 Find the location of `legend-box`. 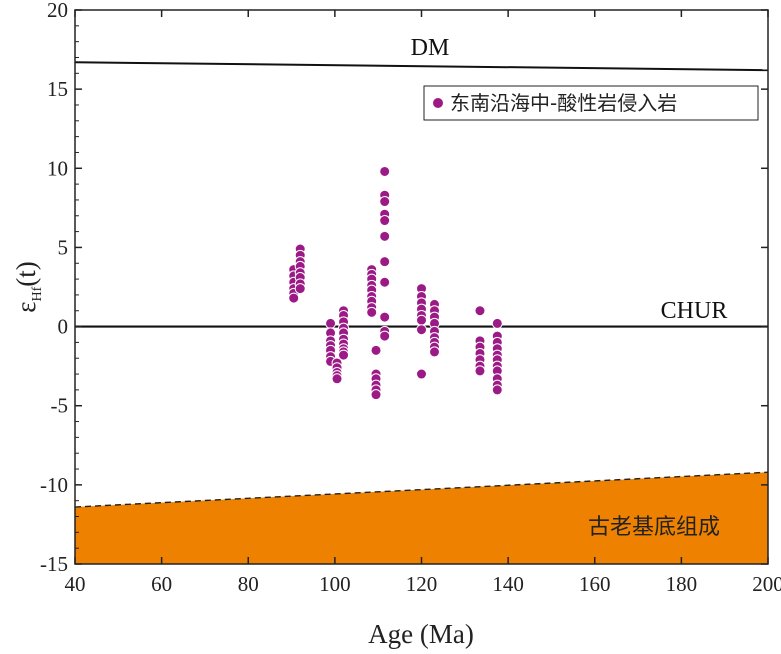

legend-box is located at coordinates (591, 103).